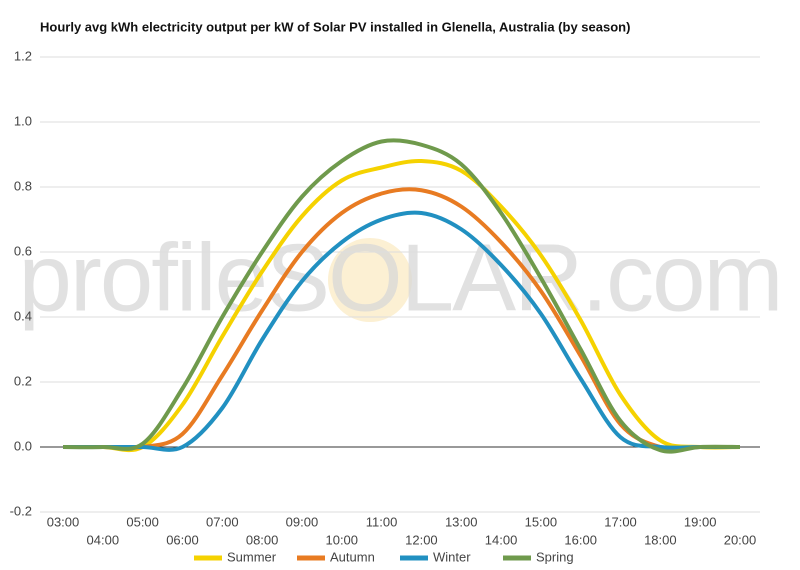  What do you see at coordinates (182, 539) in the screenshot?
I see `x-tick-label: 06:00` at bounding box center [182, 539].